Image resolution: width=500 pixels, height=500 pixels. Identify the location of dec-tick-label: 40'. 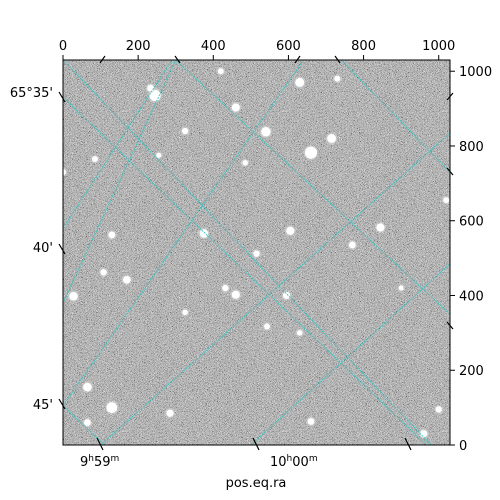
(43, 248).